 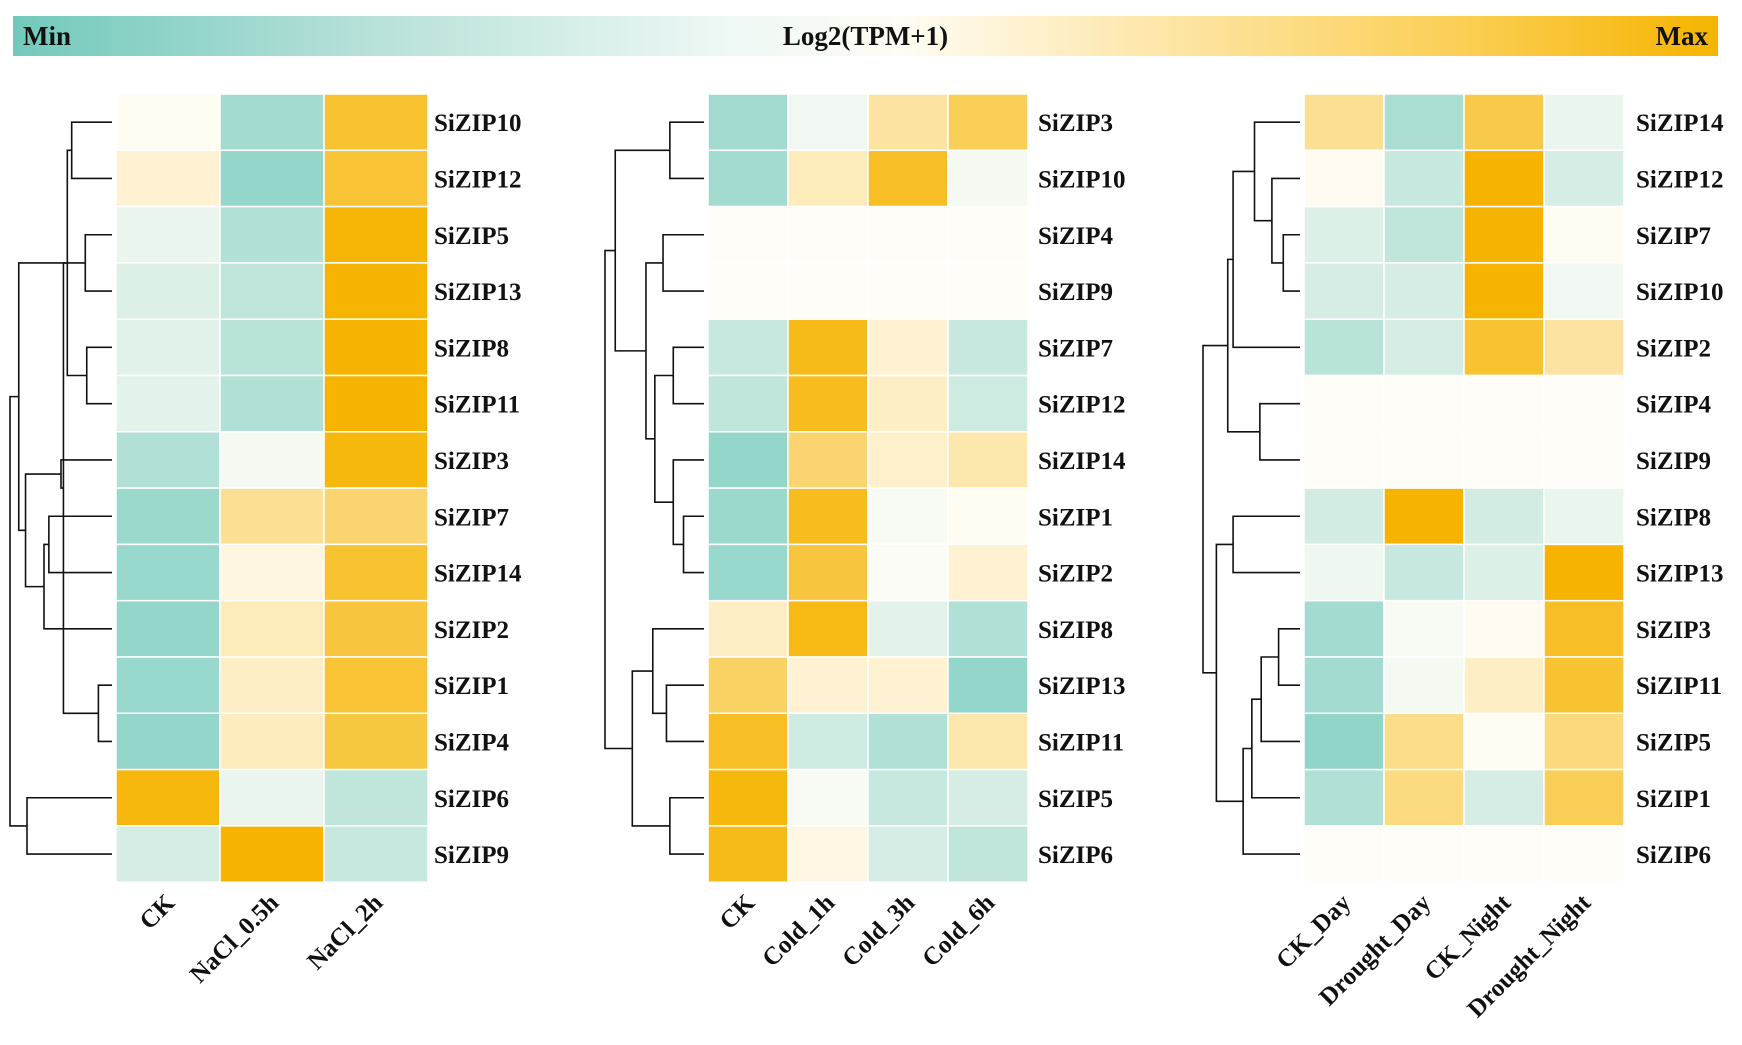 I want to click on heatmap-cell-SiZIP14-Drought_Night, so click(x=1584, y=122).